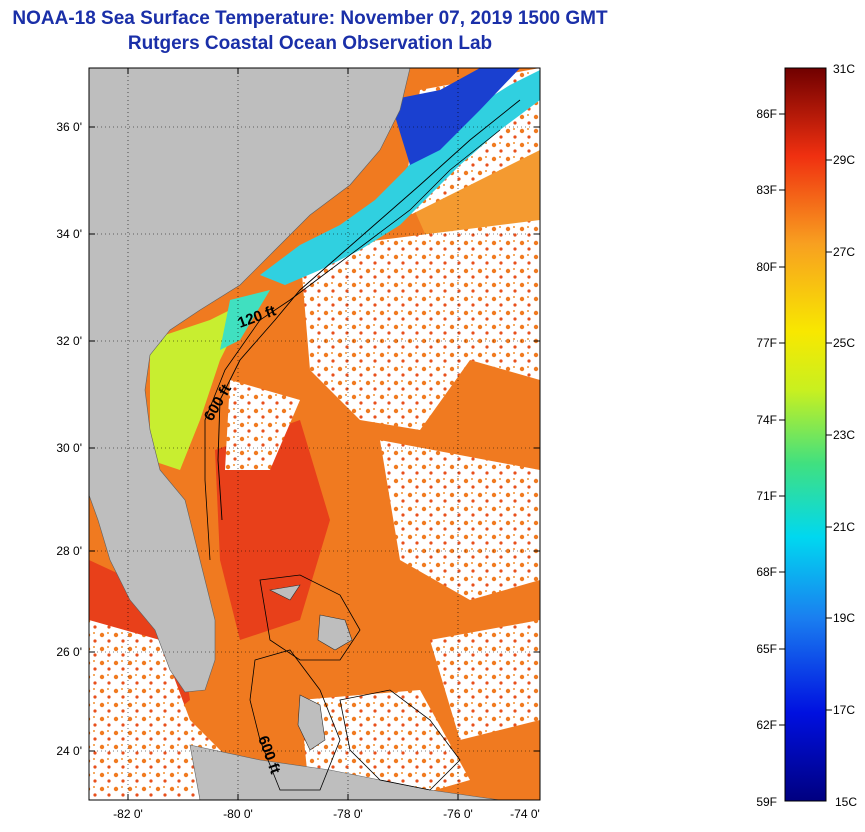 The height and width of the screenshot is (832, 865). I want to click on colorbar-c-label: 29C, so click(844, 160).